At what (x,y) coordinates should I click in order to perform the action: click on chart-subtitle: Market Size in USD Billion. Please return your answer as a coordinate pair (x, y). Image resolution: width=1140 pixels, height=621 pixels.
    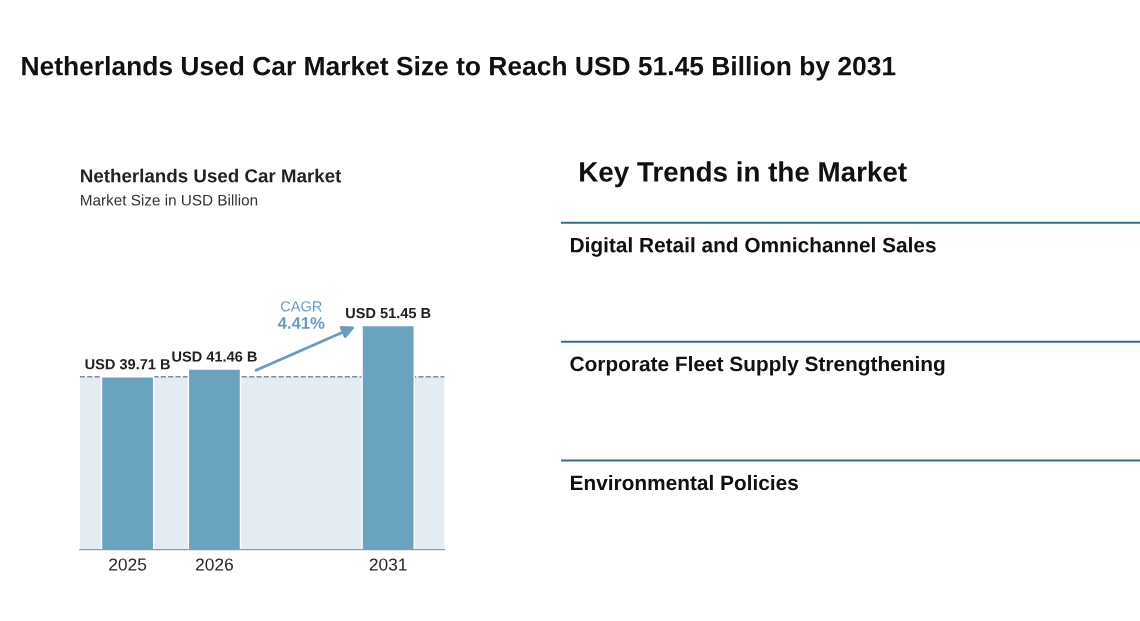
    Looking at the image, I should click on (169, 200).